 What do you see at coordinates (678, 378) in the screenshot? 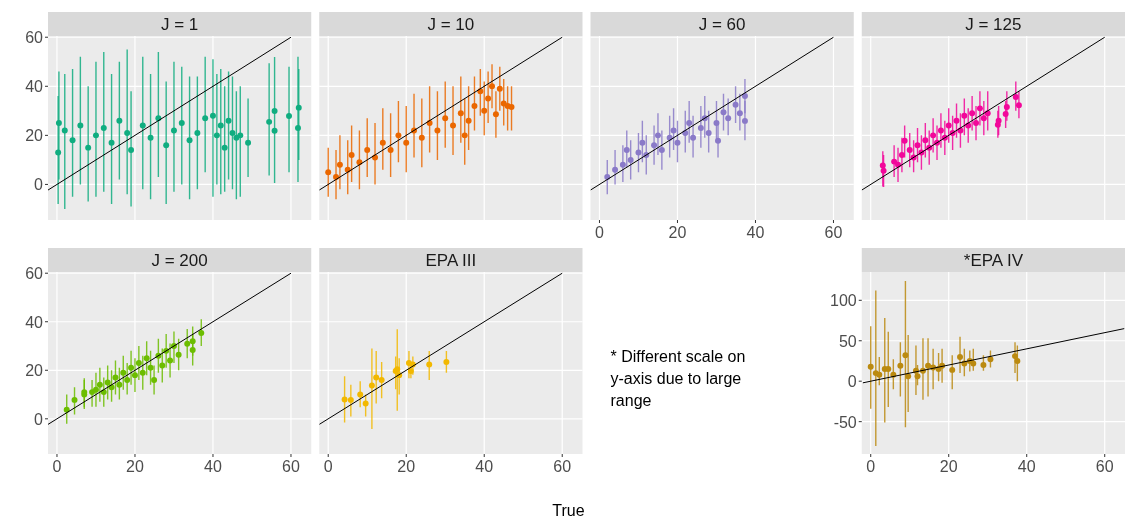
I see `text: * Different scale on y-axis due to large range` at bounding box center [678, 378].